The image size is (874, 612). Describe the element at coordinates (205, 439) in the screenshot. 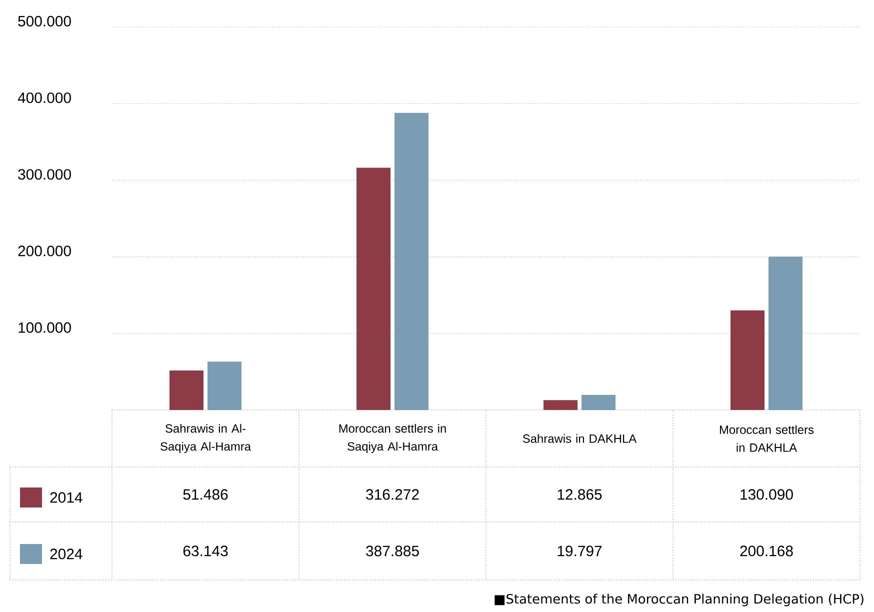

I see `x-tick-label: Sahrawis in Al-Saqiya Al-Hamra` at that location.